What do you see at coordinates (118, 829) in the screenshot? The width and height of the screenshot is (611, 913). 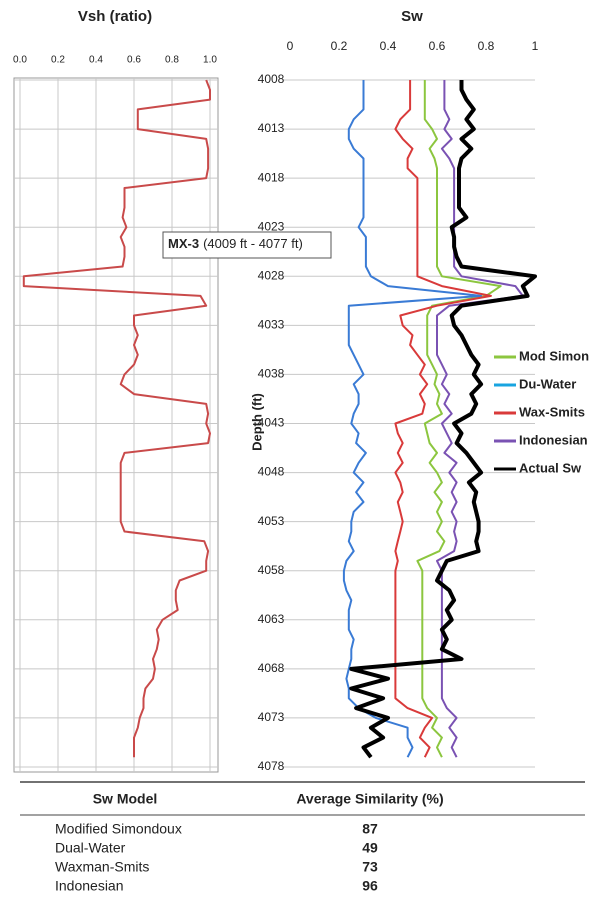 I see `table-cell: Modified Simondoux` at bounding box center [118, 829].